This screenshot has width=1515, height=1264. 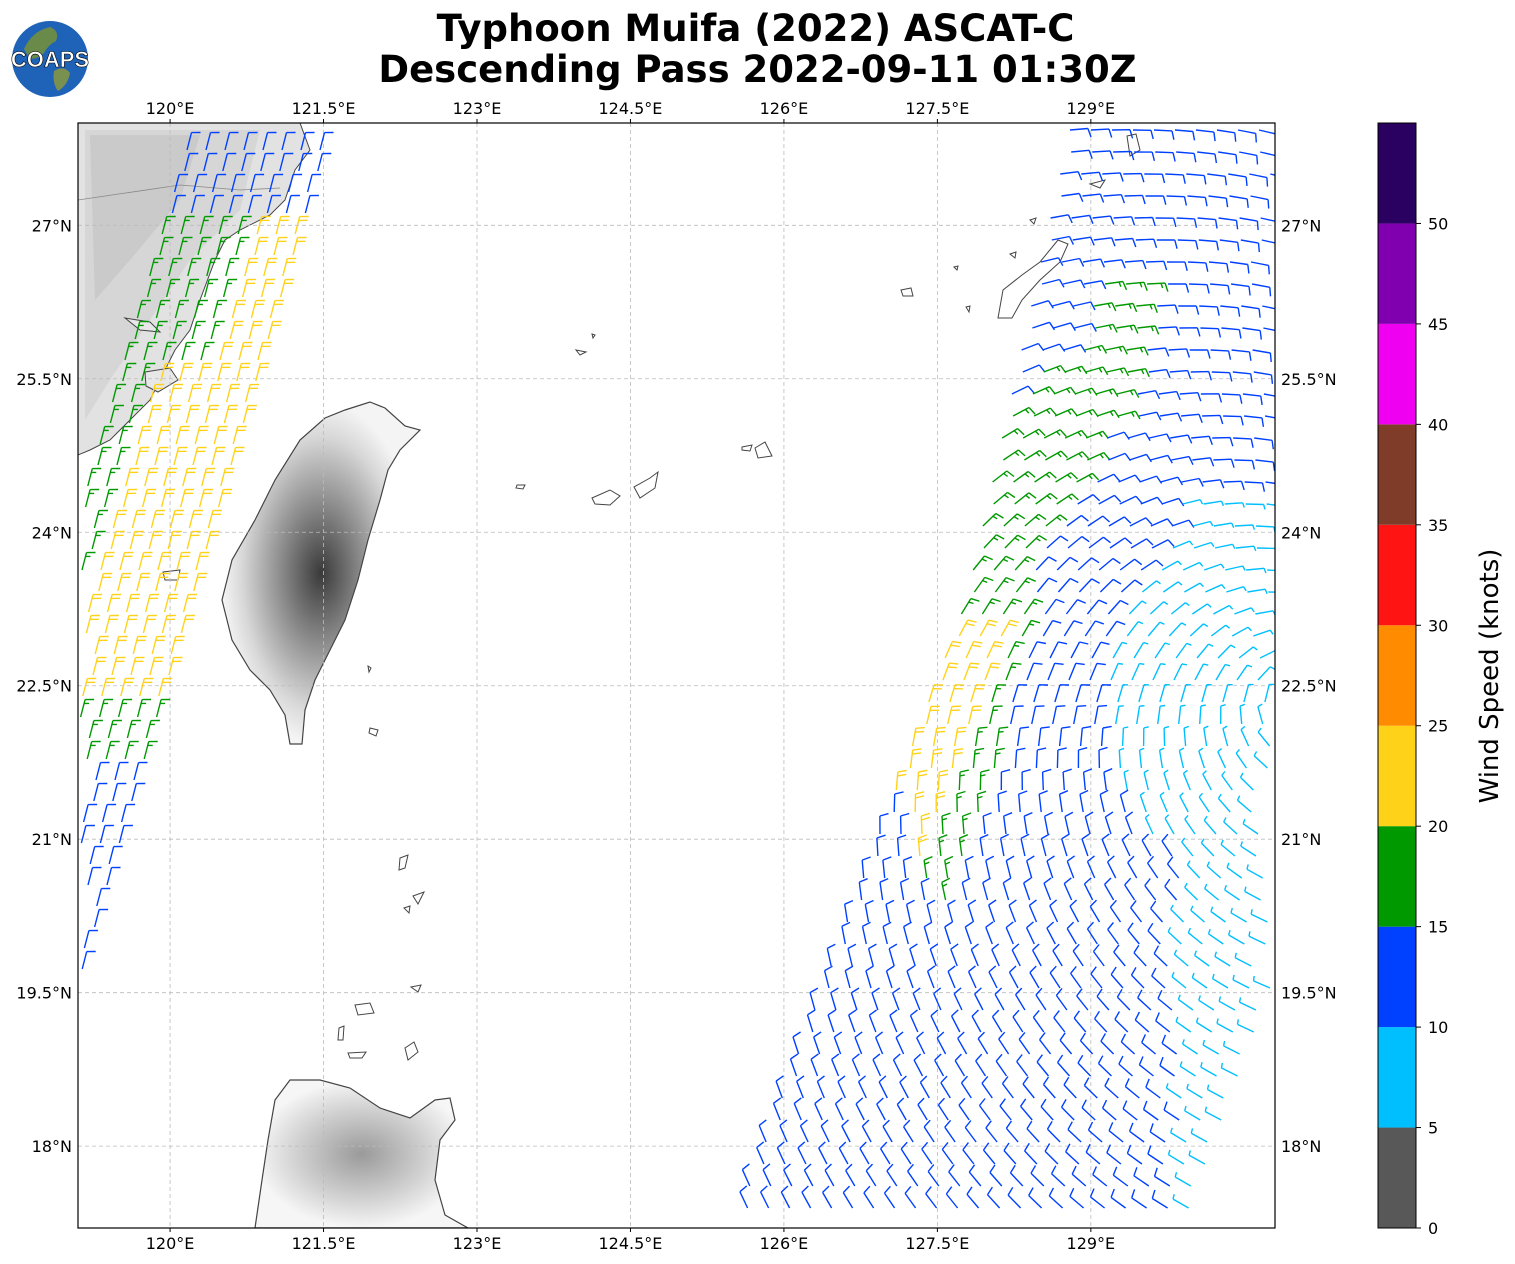 What do you see at coordinates (52, 532) in the screenshot?
I see `lat-tick-label-left: 24°N` at bounding box center [52, 532].